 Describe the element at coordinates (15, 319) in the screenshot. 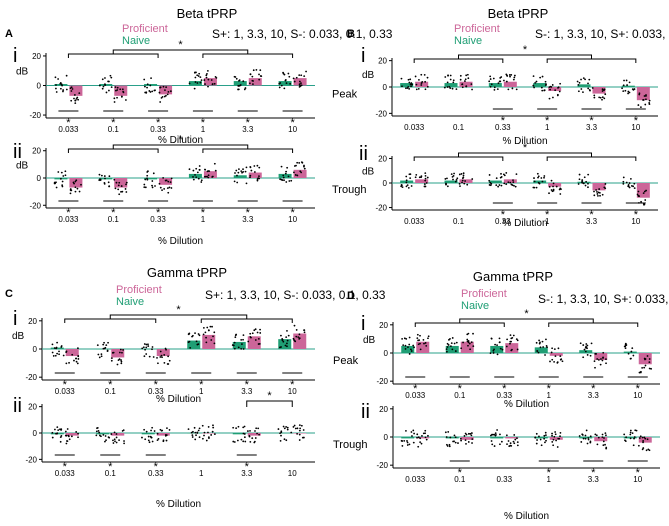

I see `panel-c-sub-i-numeral: i` at that location.